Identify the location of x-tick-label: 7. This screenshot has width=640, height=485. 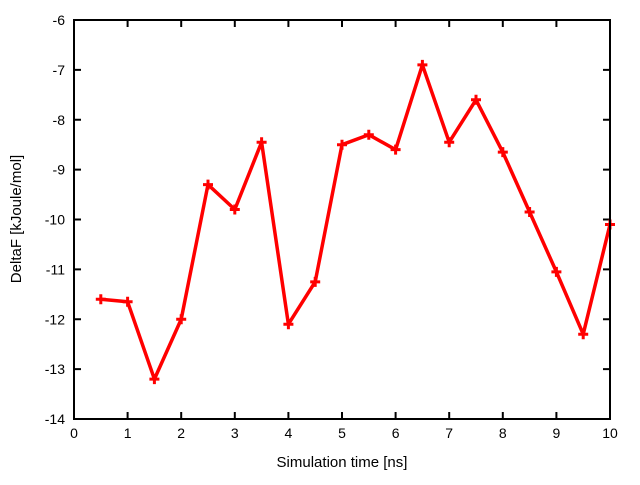
(449, 433).